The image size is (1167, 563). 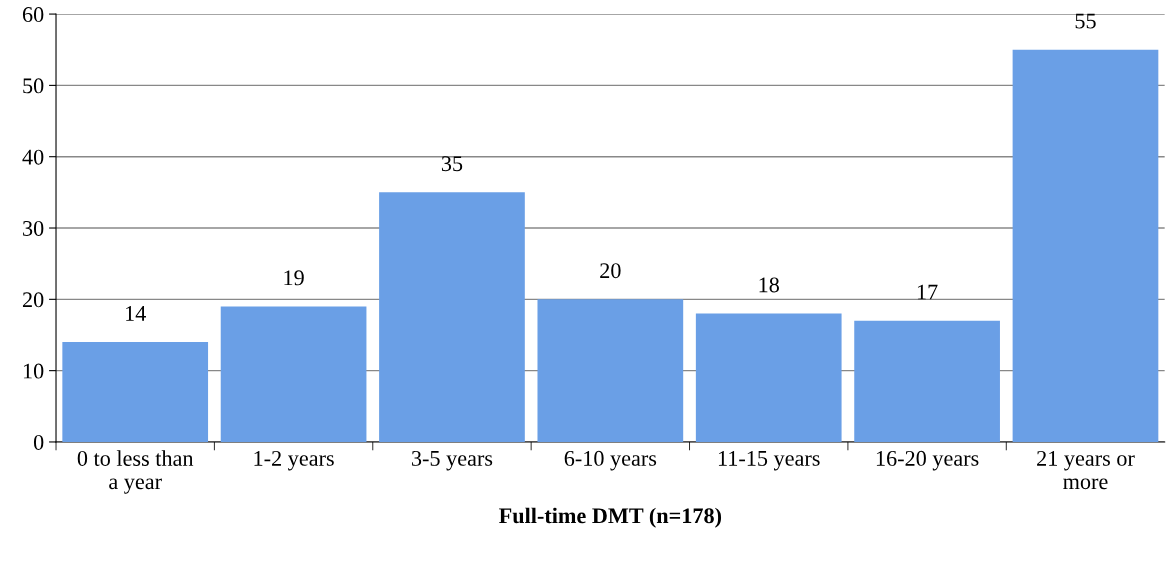 What do you see at coordinates (135, 472) in the screenshot?
I see `x-tick-label: 0 to less than a year` at bounding box center [135, 472].